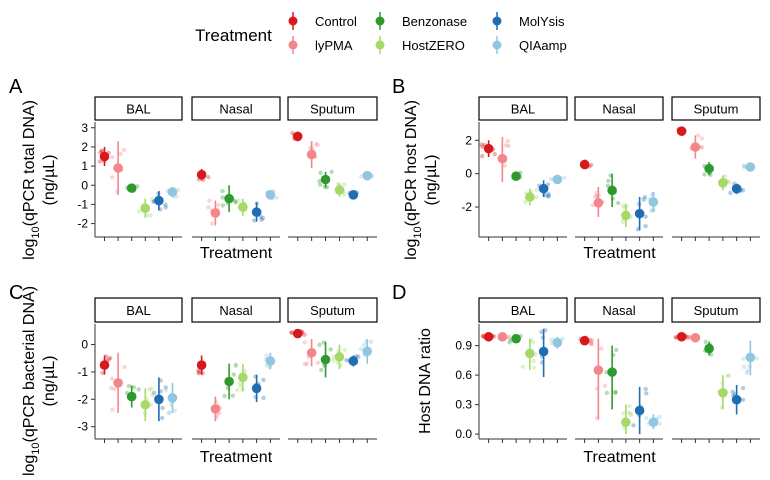  I want to click on facet-bal: BAL, so click(523, 168).